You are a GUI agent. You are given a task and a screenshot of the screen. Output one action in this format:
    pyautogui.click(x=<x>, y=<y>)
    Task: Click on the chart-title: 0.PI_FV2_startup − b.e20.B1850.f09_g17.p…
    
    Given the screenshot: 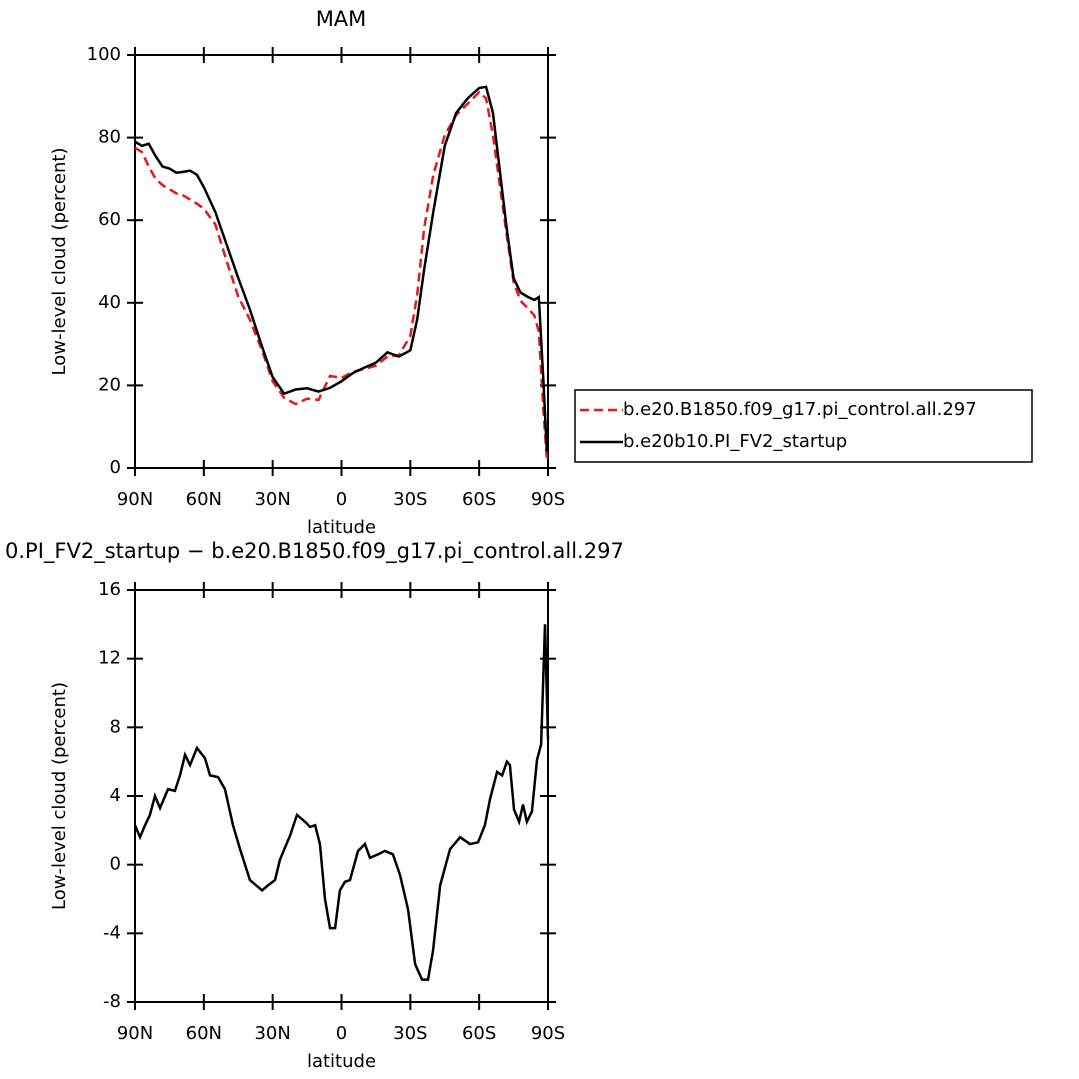 What is the action you would take?
    pyautogui.click(x=314, y=551)
    